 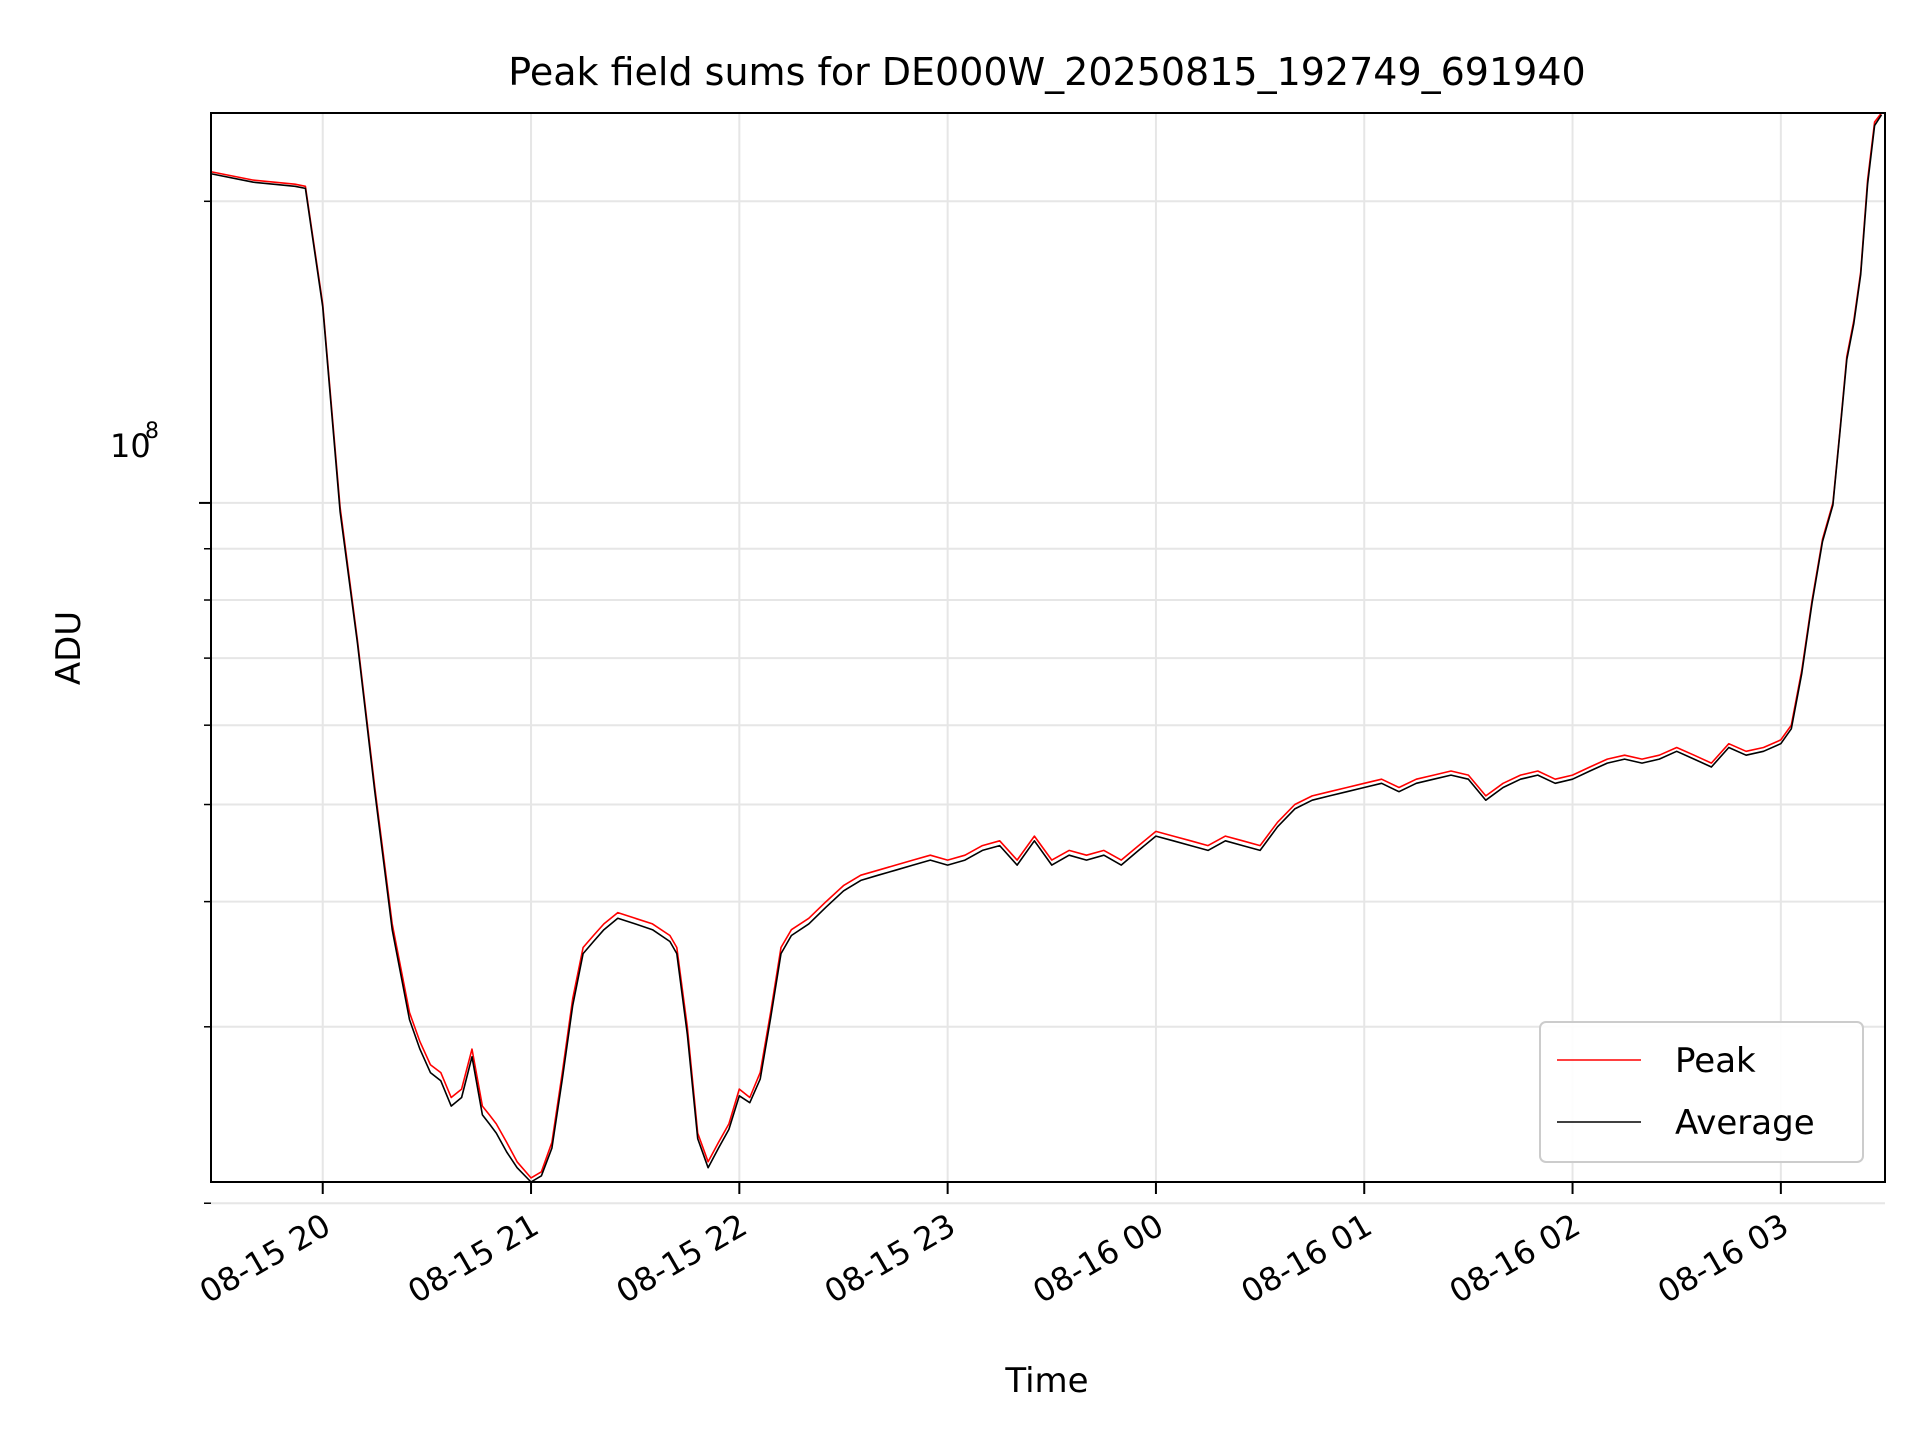 What do you see at coordinates (130, 446) in the screenshot?
I see `y-major-tick-label-base: 10` at bounding box center [130, 446].